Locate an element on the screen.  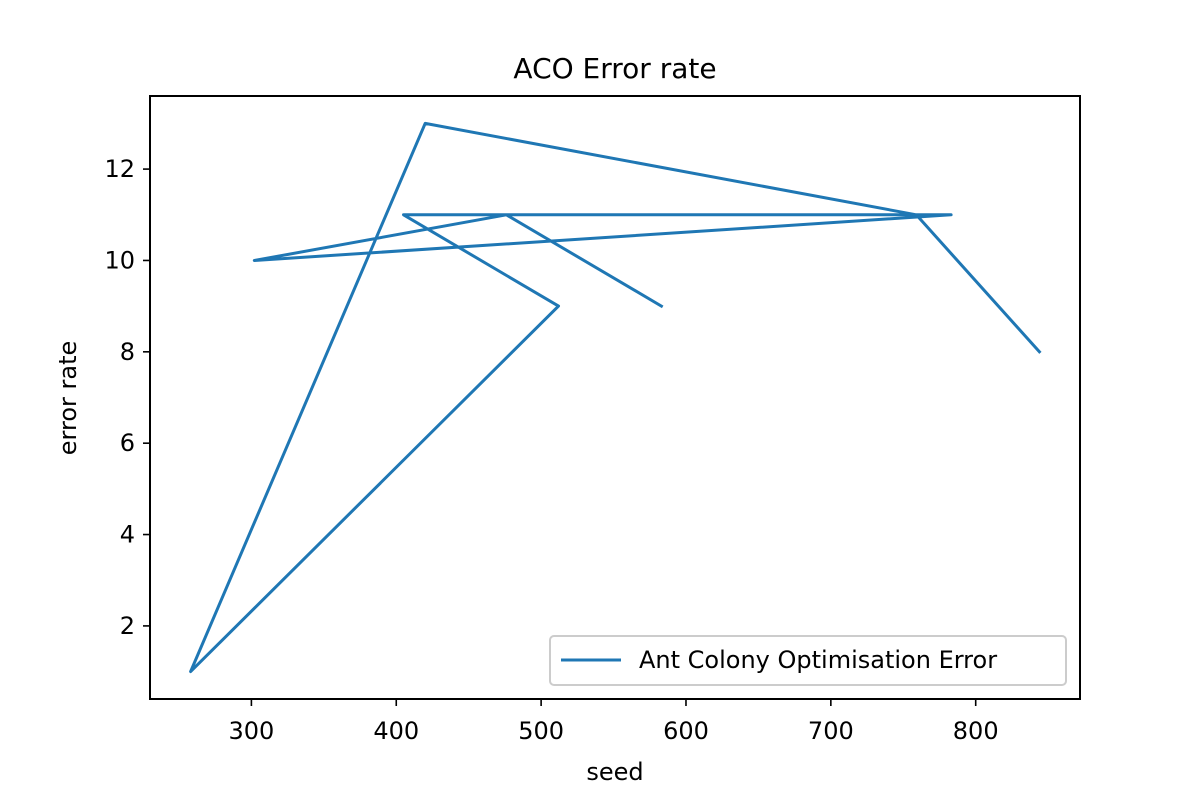
x-axis: 300 400 500 600 700 800 is located at coordinates (613, 722).